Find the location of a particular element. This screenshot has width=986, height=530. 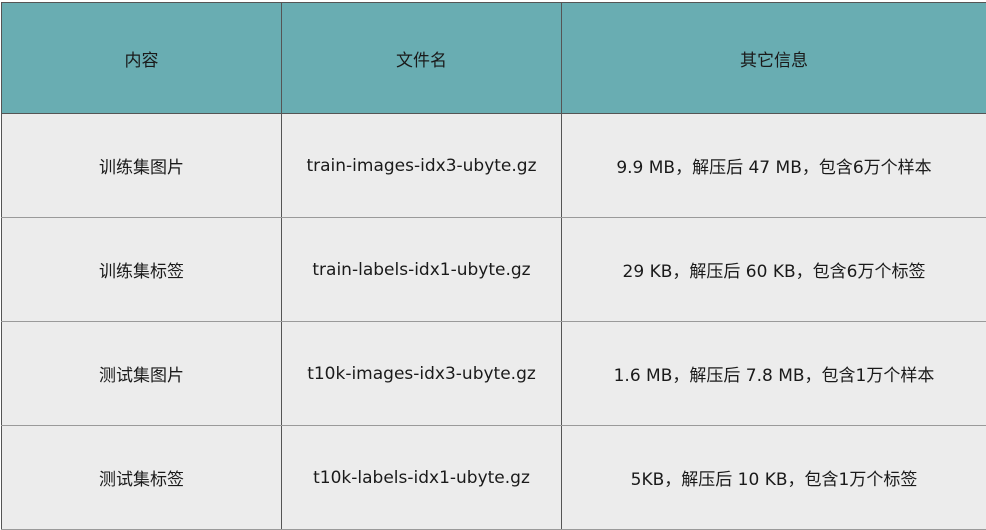

cell-filename: train-images-idx3-ubyte.gz is located at coordinates (422, 166).